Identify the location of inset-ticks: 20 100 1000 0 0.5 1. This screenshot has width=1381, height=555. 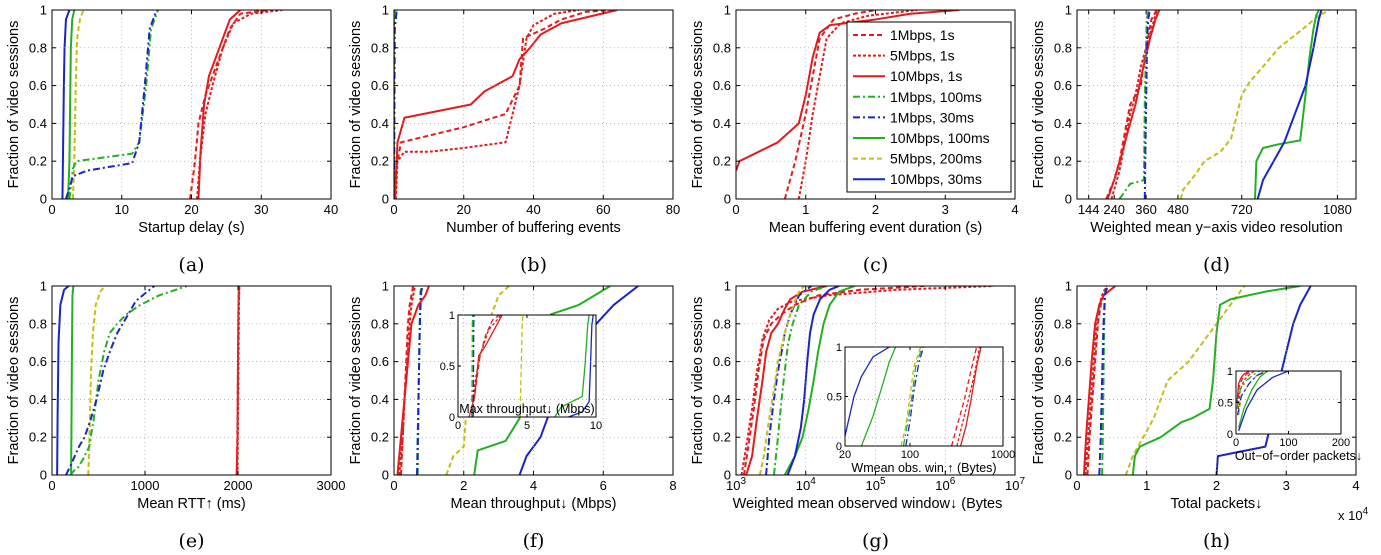
(921, 401).